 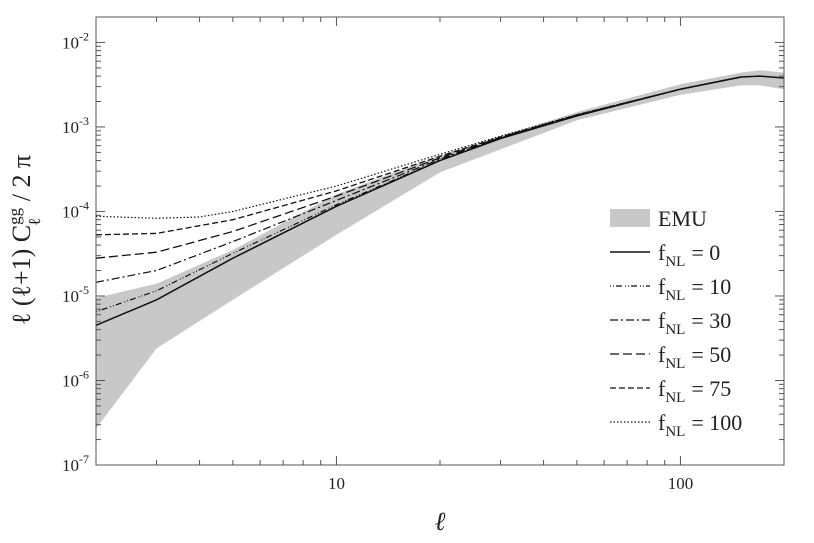 What do you see at coordinates (21, 181) in the screenshot?
I see `y-axis-title-tail: / 2 π` at bounding box center [21, 181].